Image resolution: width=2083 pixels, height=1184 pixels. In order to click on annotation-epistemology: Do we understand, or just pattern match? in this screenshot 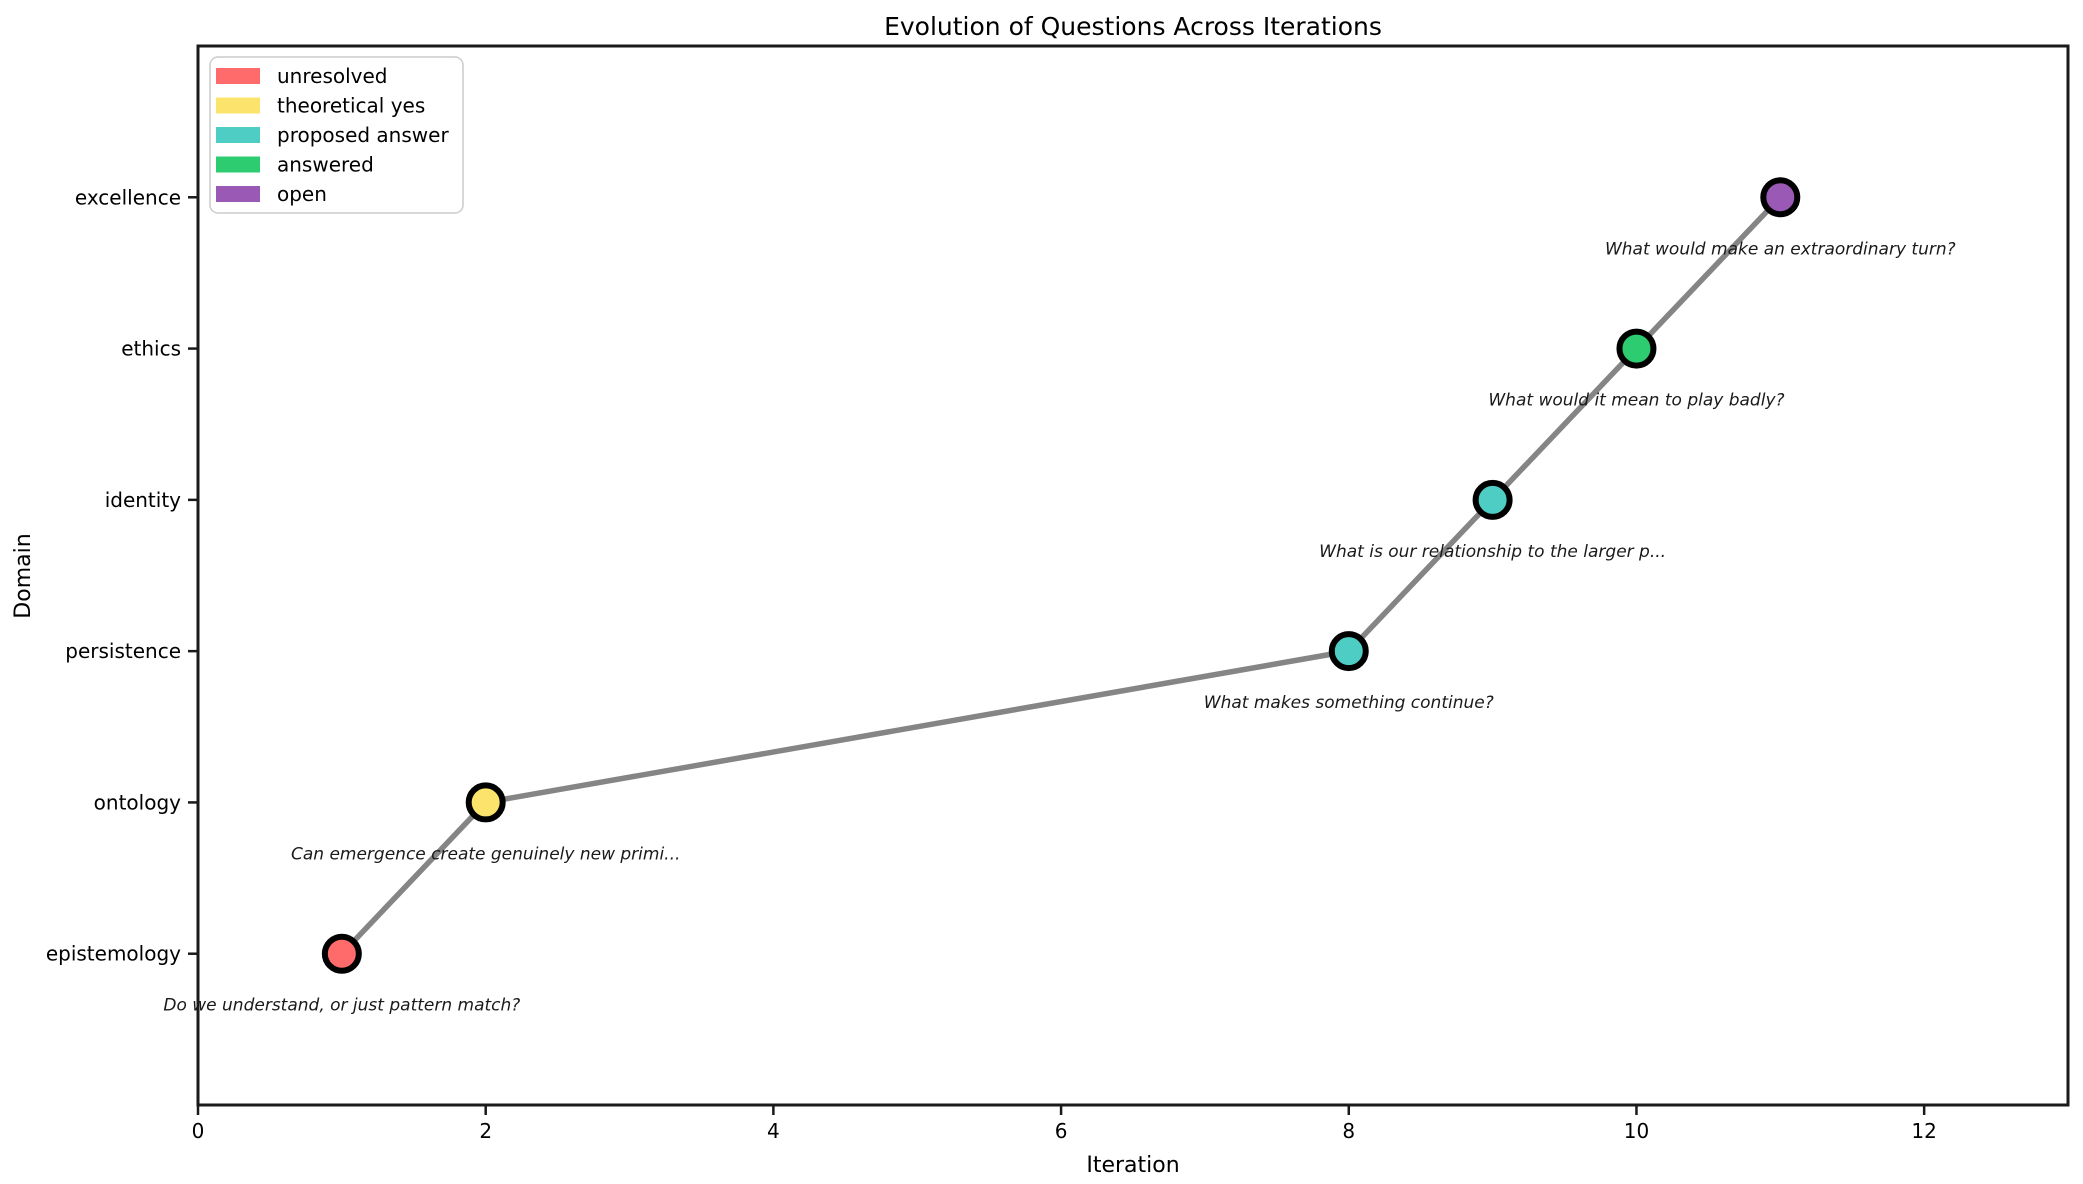, I will do `click(341, 1006)`.